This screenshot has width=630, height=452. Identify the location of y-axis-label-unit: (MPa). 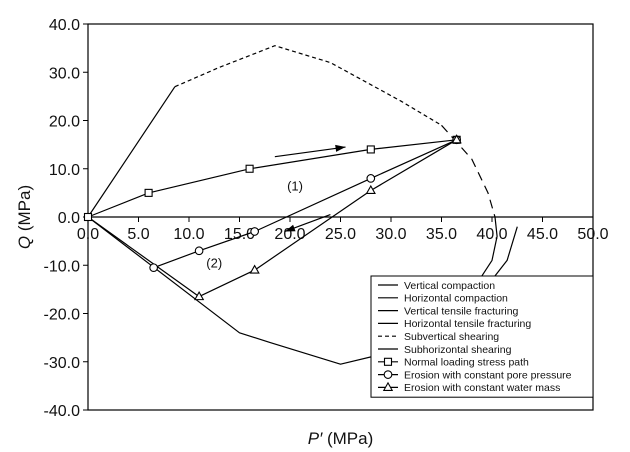
(24, 210).